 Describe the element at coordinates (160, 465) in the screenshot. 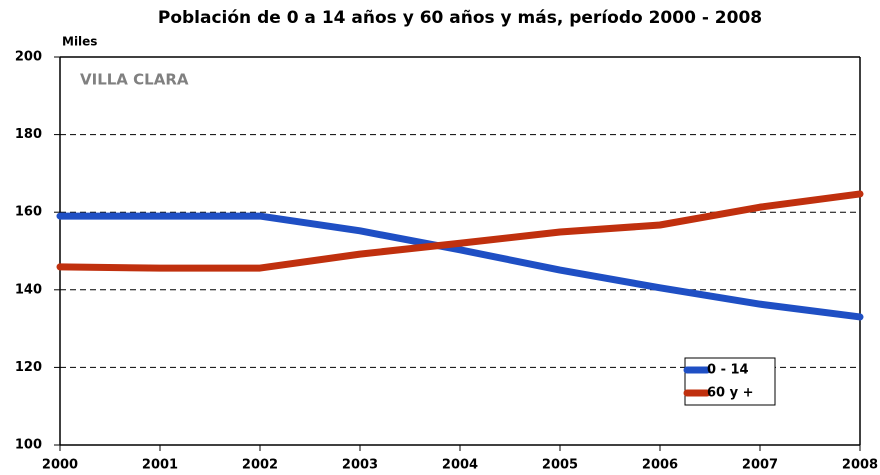

I see `x-tick-label: 2001` at that location.